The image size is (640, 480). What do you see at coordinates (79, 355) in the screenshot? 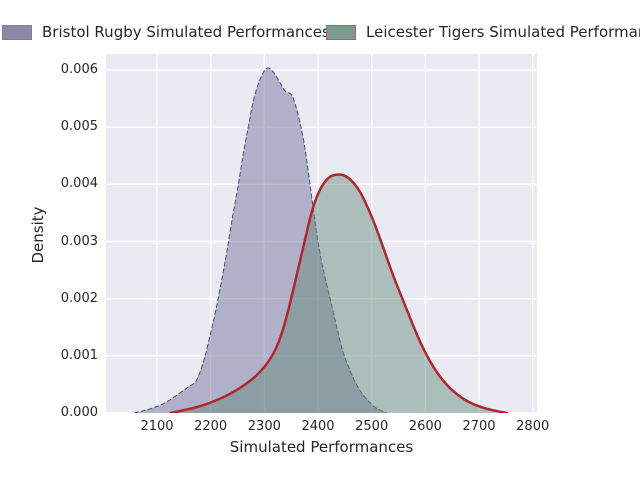
I see `y-tick-label: 0.001` at bounding box center [79, 355].